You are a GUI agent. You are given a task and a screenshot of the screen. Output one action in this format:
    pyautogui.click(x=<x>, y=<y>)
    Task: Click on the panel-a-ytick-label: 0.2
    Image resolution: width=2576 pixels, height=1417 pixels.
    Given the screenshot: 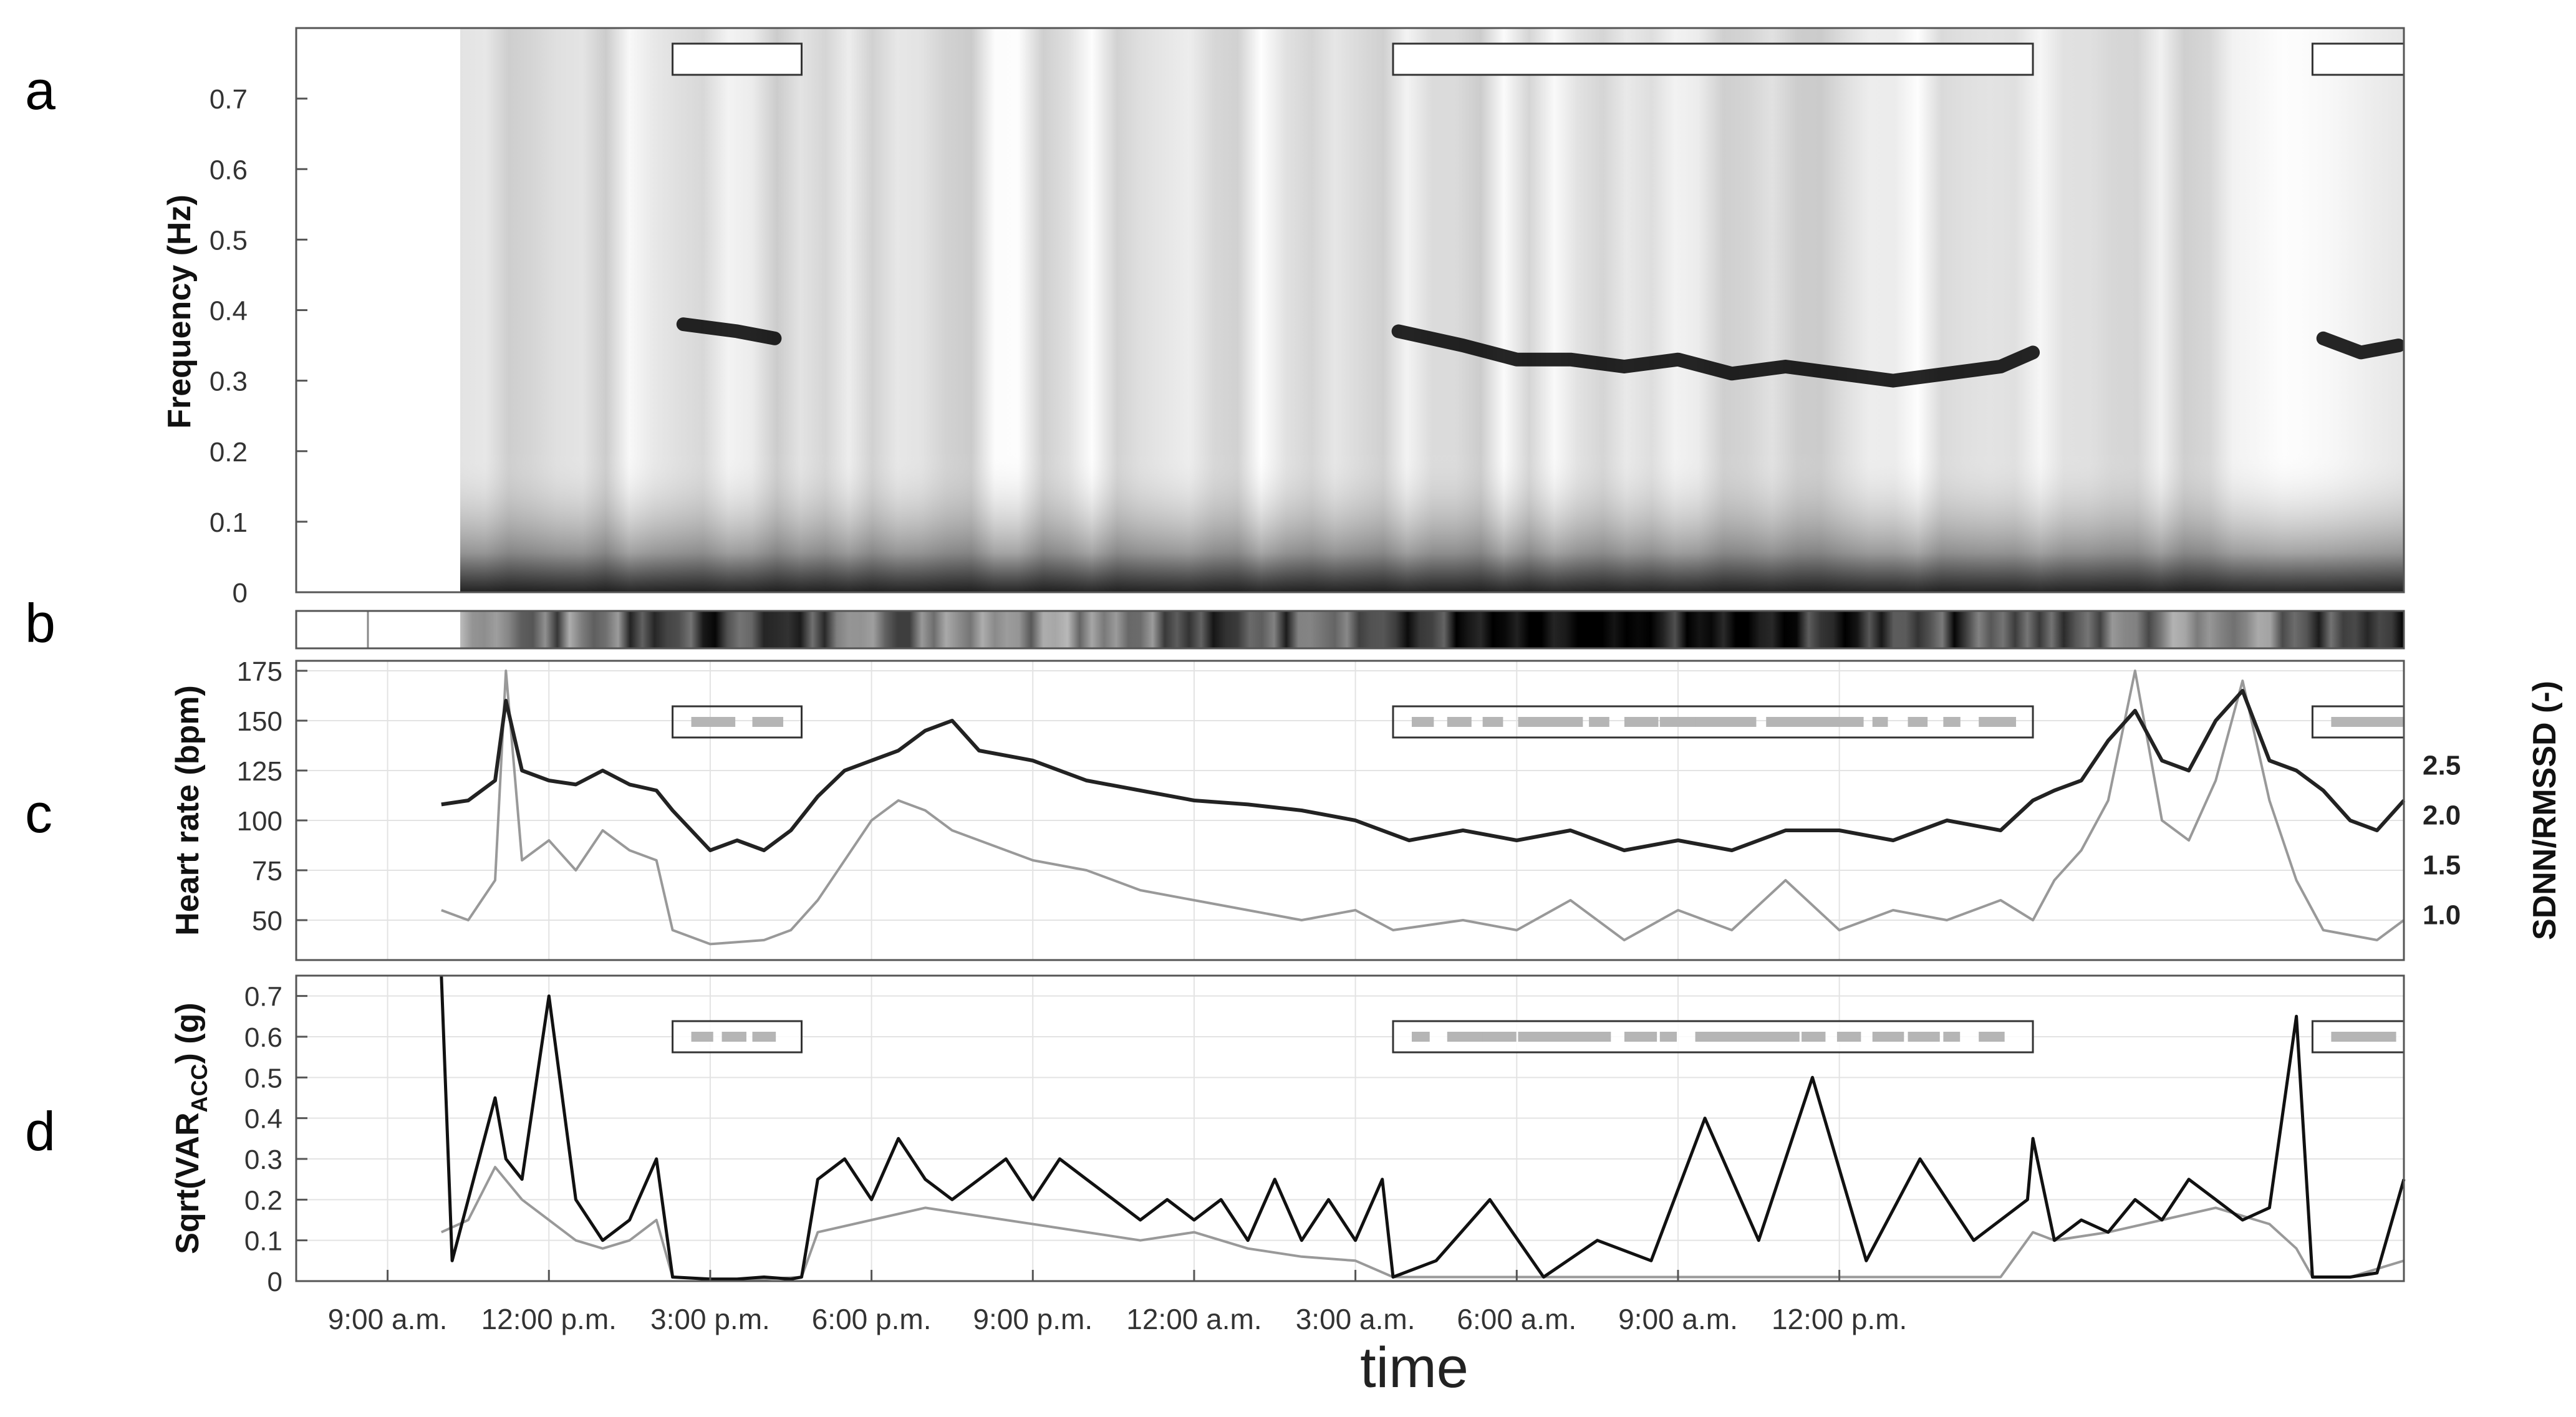 What is the action you would take?
    pyautogui.click(x=229, y=452)
    